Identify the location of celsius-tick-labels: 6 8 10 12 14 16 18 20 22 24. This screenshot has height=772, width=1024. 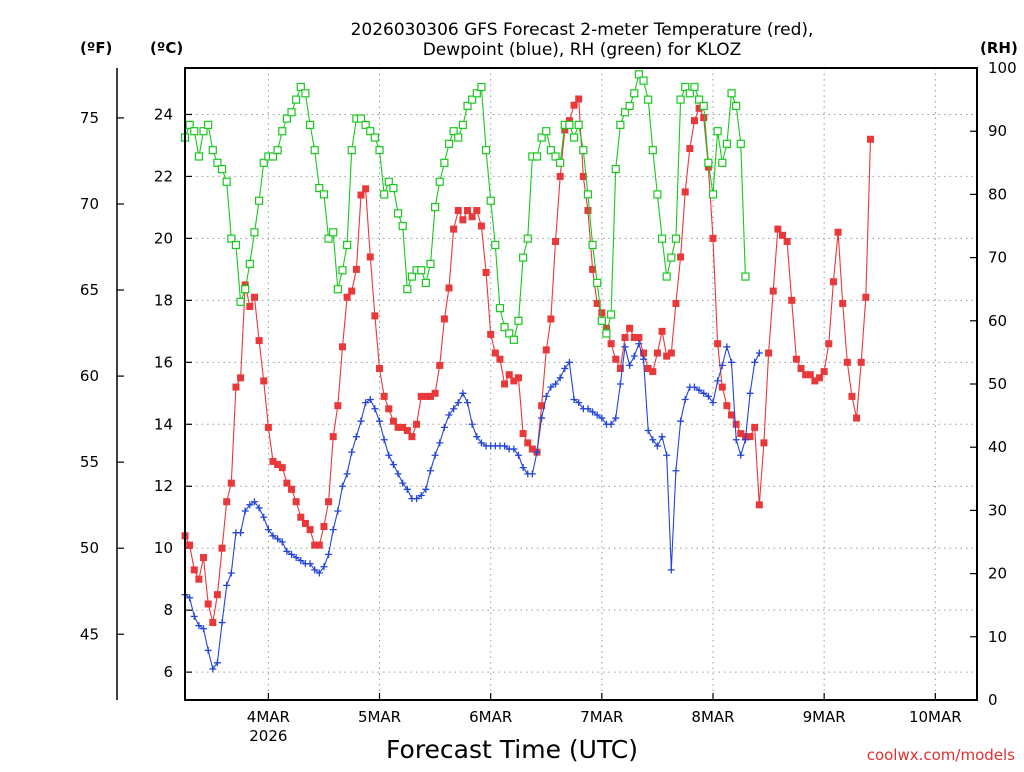
(173, 393).